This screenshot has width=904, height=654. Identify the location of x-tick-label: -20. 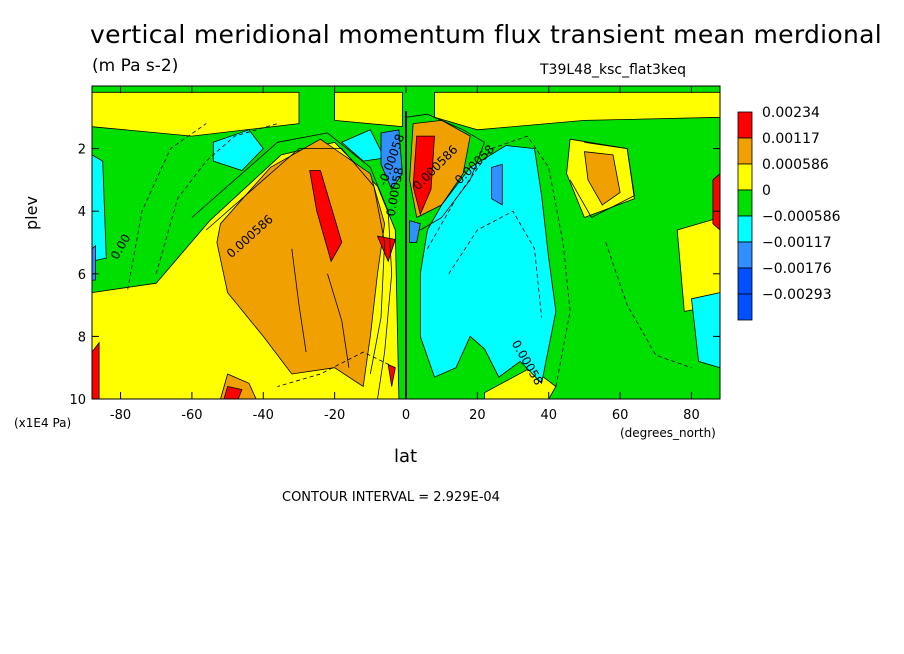
(334, 415).